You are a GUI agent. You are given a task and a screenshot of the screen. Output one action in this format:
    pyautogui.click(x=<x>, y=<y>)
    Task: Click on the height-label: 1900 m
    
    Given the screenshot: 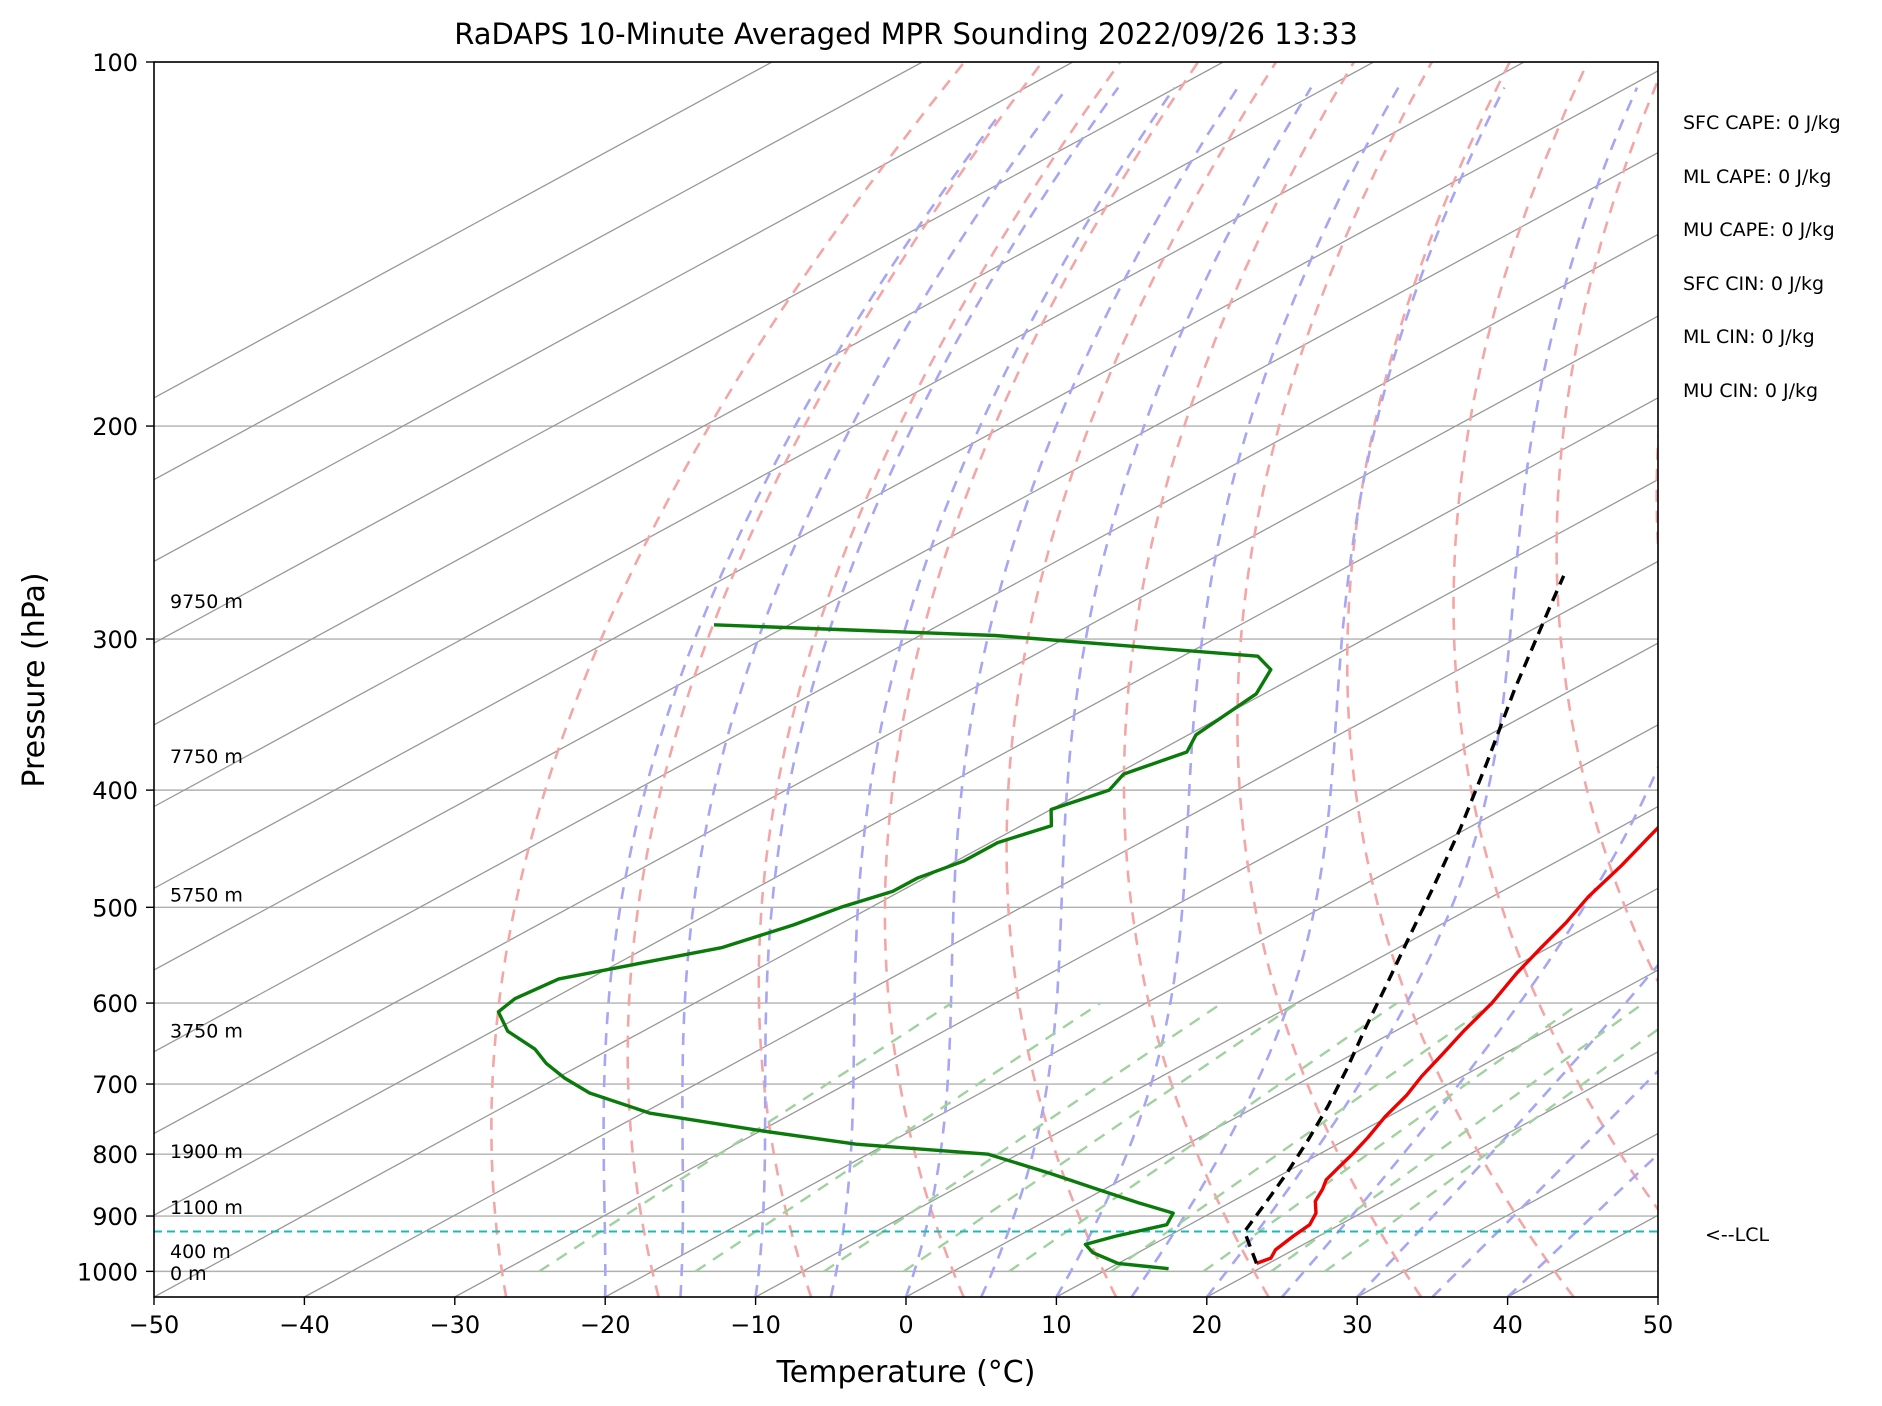 What is the action you would take?
    pyautogui.click(x=206, y=1152)
    